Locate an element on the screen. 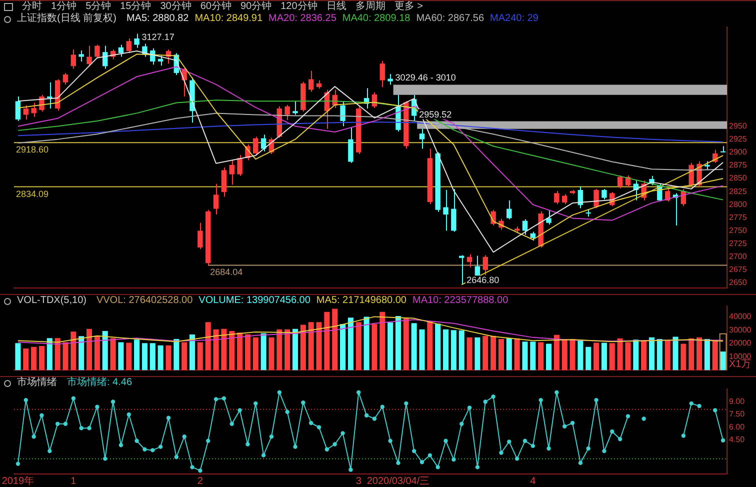 The width and height of the screenshot is (756, 487). y-tick-label: 2850 is located at coordinates (738, 178).